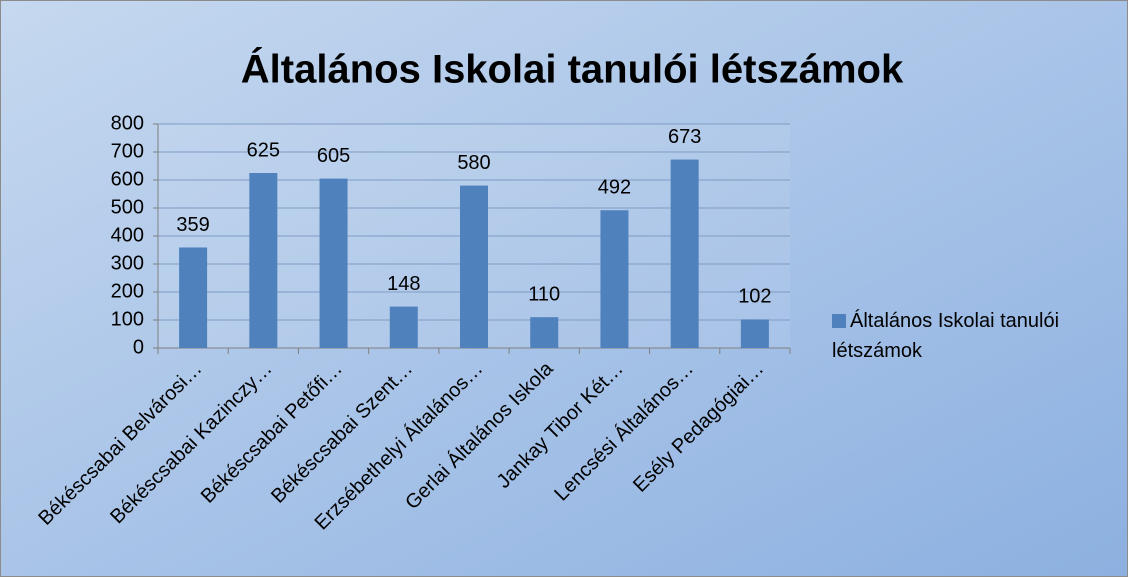 This screenshot has width=1128, height=577. What do you see at coordinates (127, 319) in the screenshot?
I see `y-tick-label: 100` at bounding box center [127, 319].